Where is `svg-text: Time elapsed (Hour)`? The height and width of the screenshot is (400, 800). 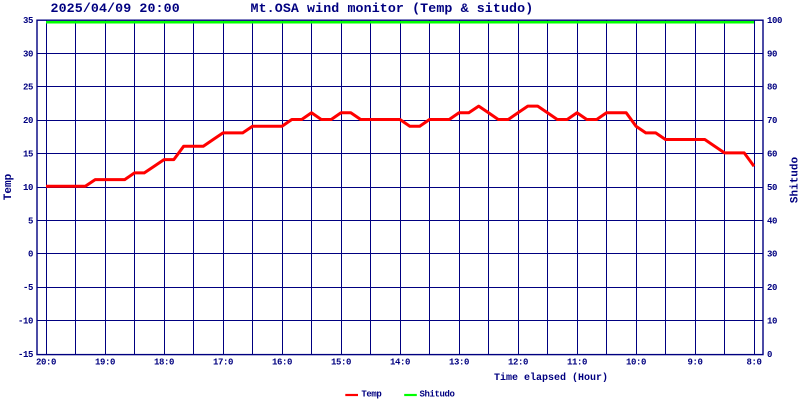
svg-text: Time elapsed (Hour) is located at coordinates (551, 378).